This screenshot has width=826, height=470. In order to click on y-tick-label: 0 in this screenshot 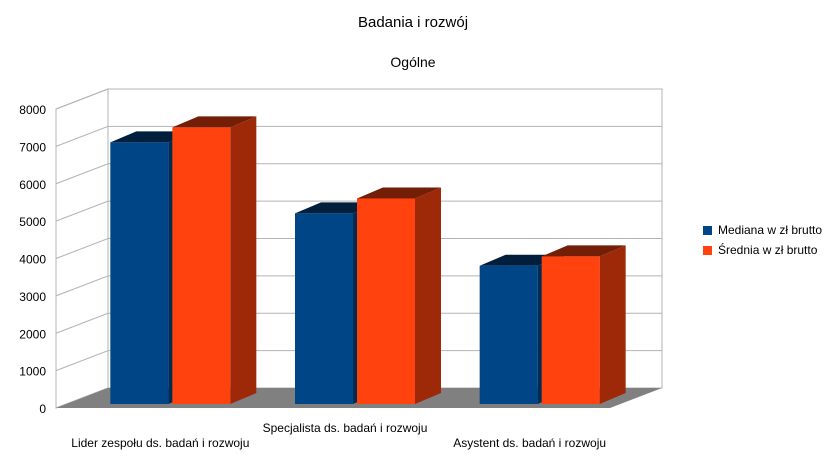, I will do `click(42, 409)`.